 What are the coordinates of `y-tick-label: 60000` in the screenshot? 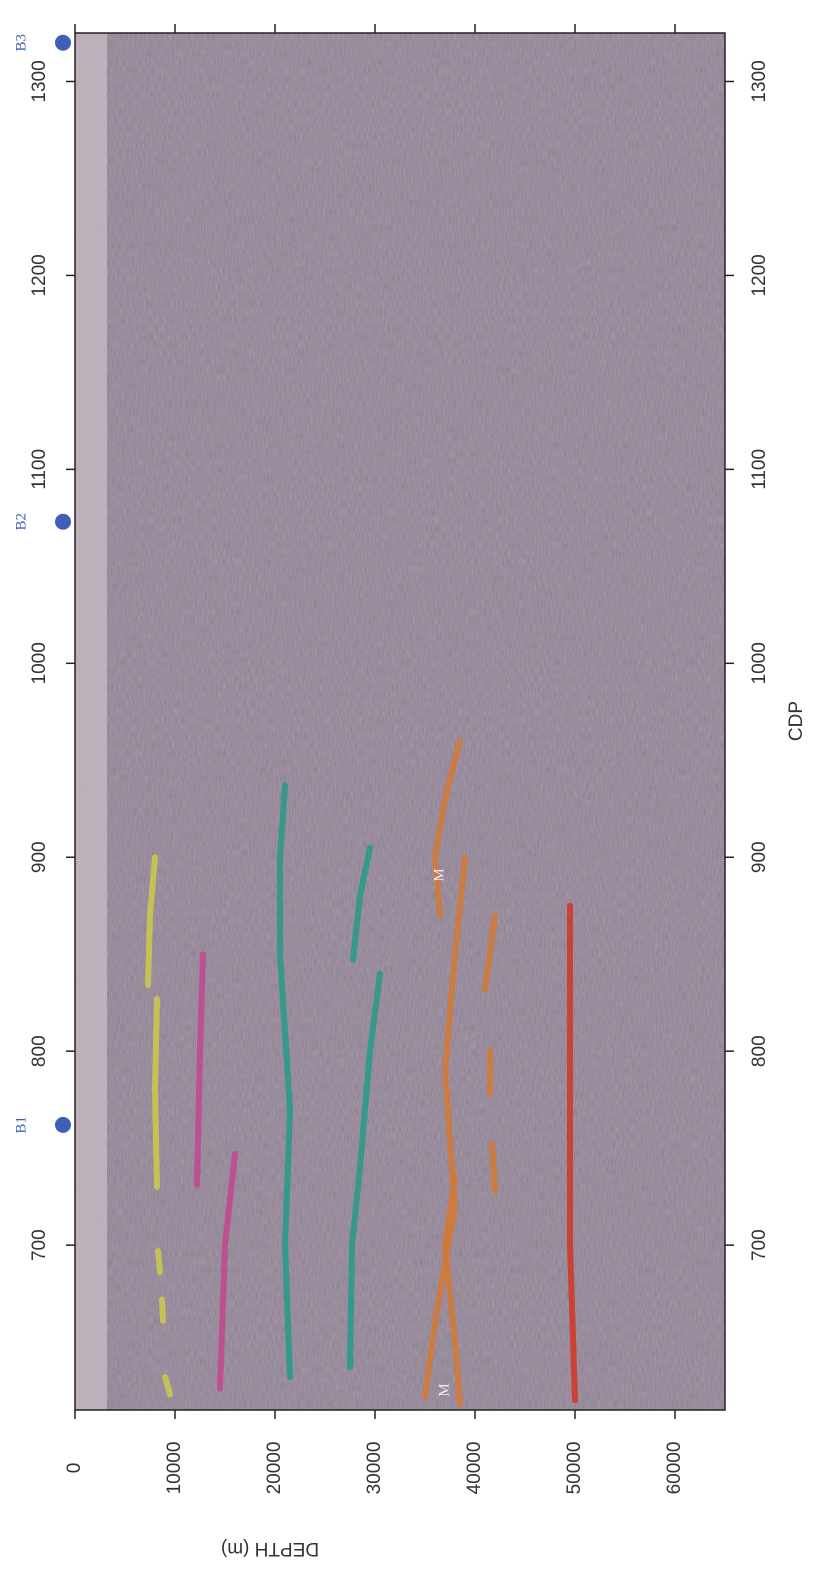 It's located at (674, 1468).